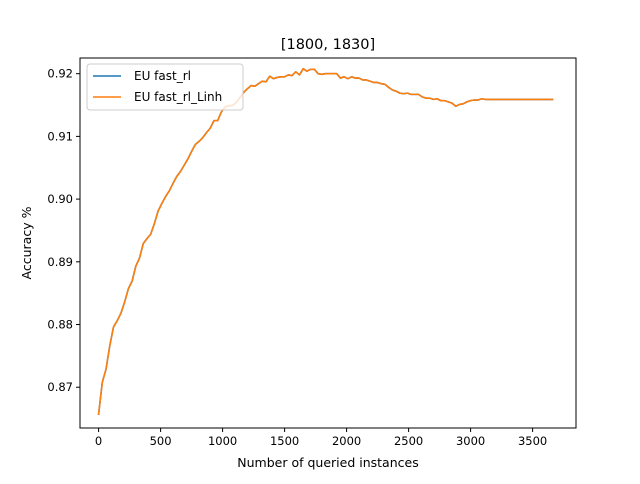  What do you see at coordinates (60, 199) in the screenshot?
I see `y-tick-label: 0.90` at bounding box center [60, 199].